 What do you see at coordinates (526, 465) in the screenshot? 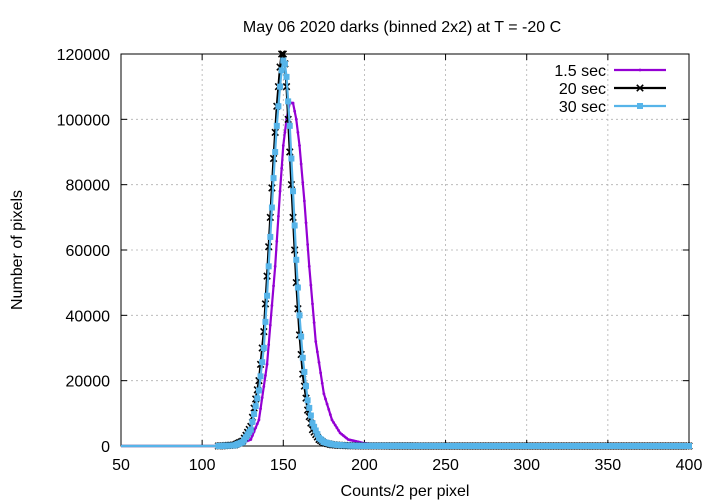
I see `x-tick-label: 300` at bounding box center [526, 465].